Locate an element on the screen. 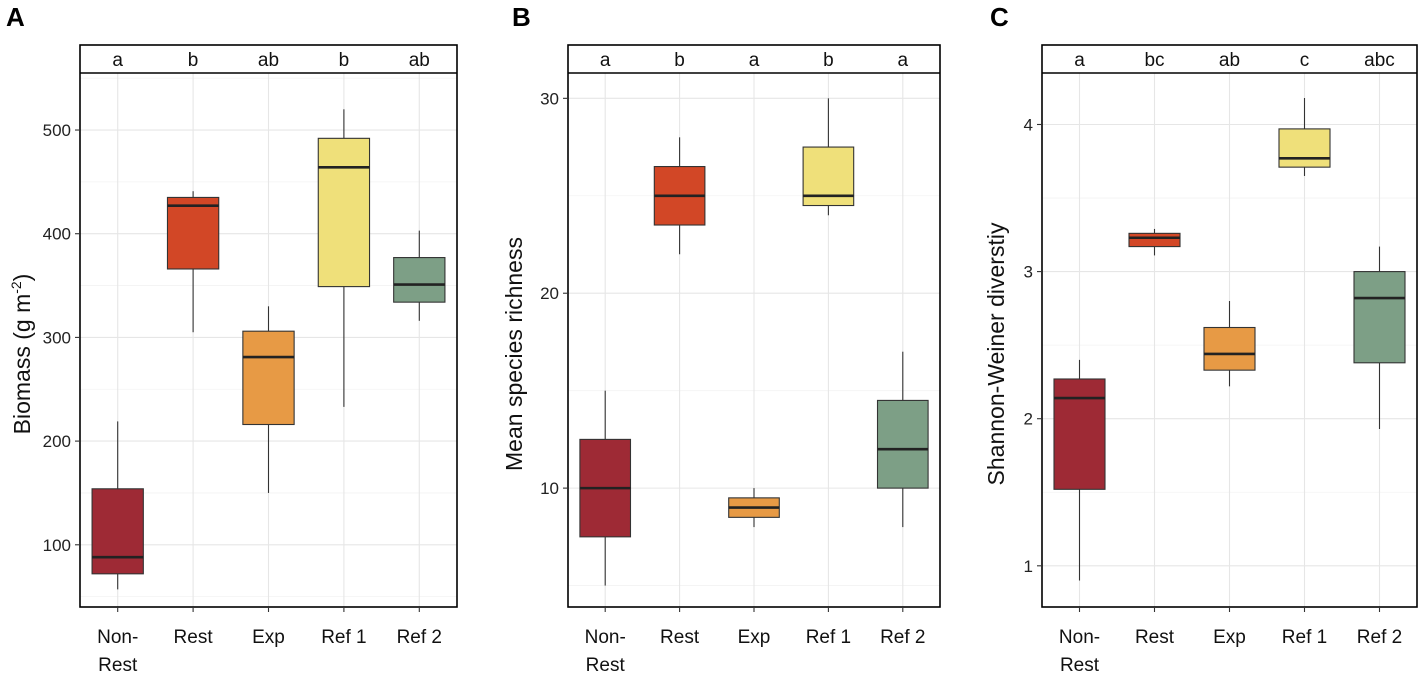  y-tick-label: 1 is located at coordinates (1028, 566).